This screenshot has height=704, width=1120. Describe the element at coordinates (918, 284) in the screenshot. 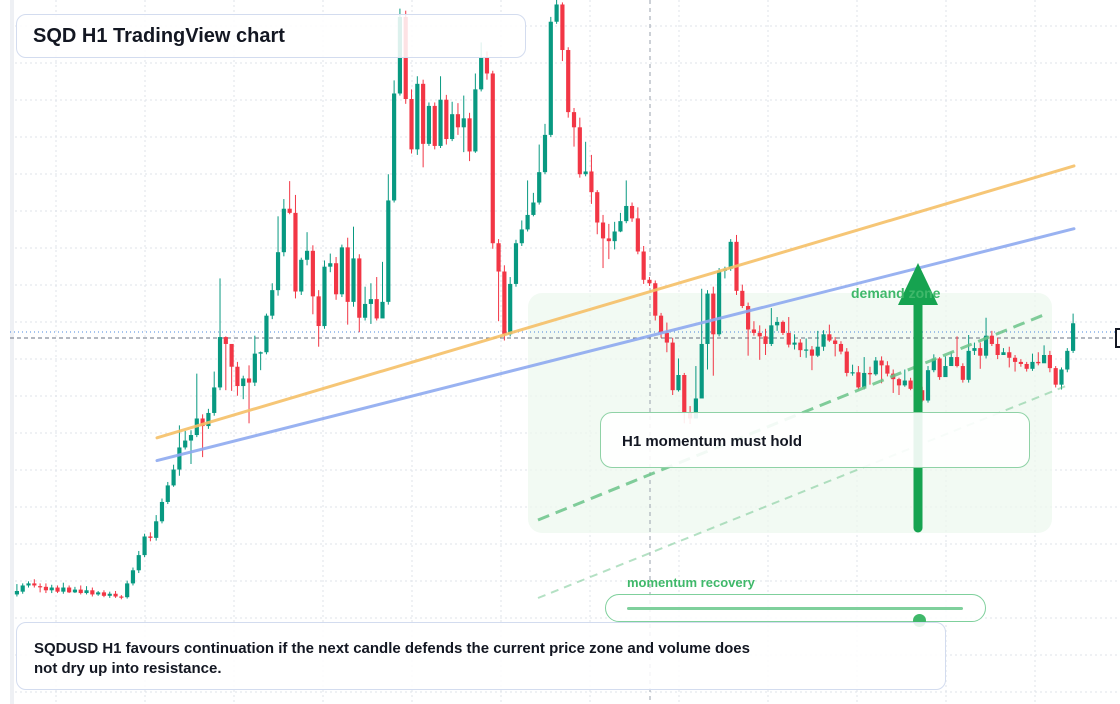

I see `momentum-arrow-head` at that location.